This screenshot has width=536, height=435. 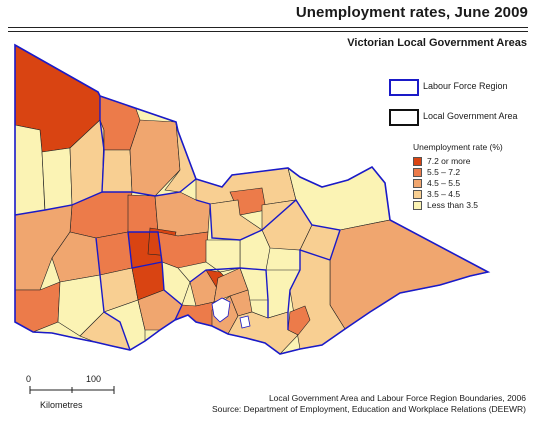 I want to click on region-legend-label: Labour Force Region, so click(x=465, y=86).